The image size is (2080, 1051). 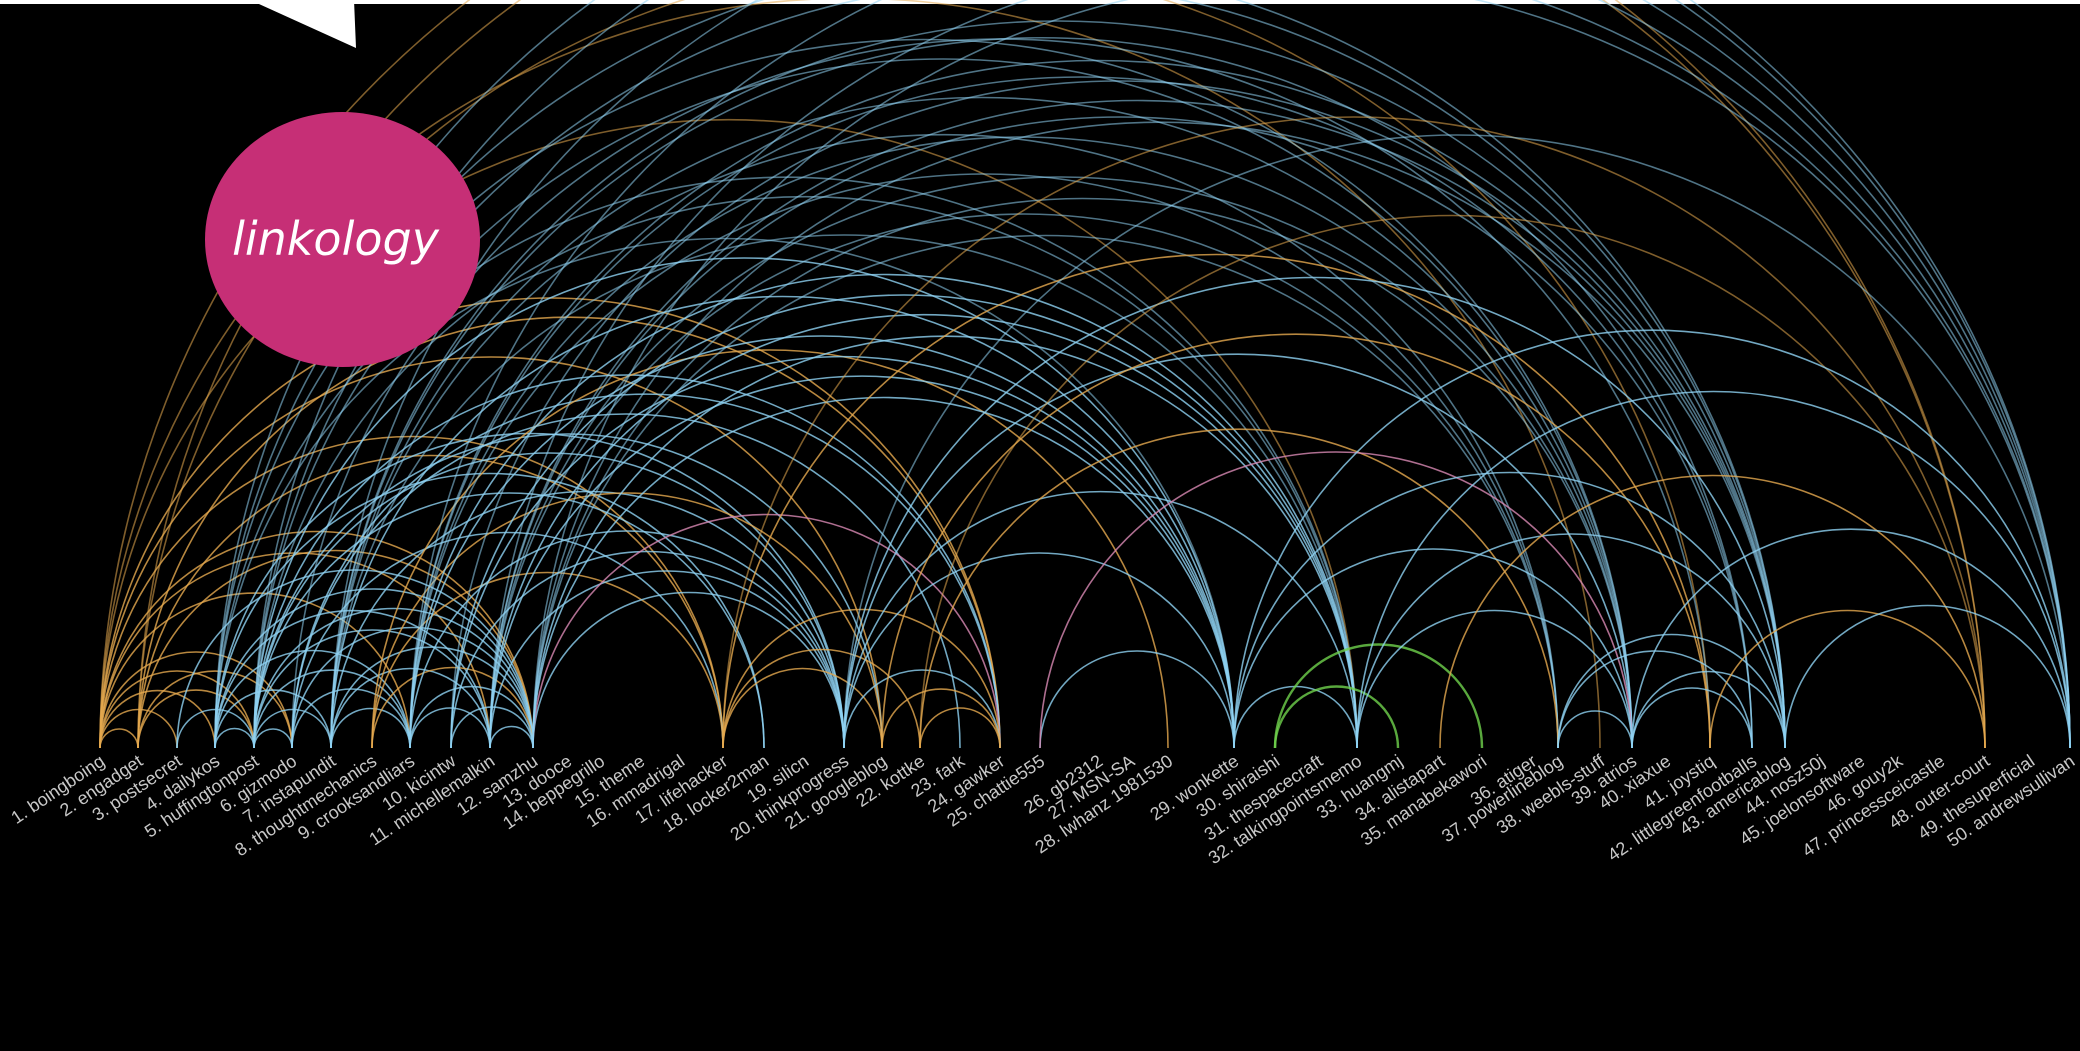 What do you see at coordinates (335, 239) in the screenshot?
I see `linkology-title: linkology` at bounding box center [335, 239].